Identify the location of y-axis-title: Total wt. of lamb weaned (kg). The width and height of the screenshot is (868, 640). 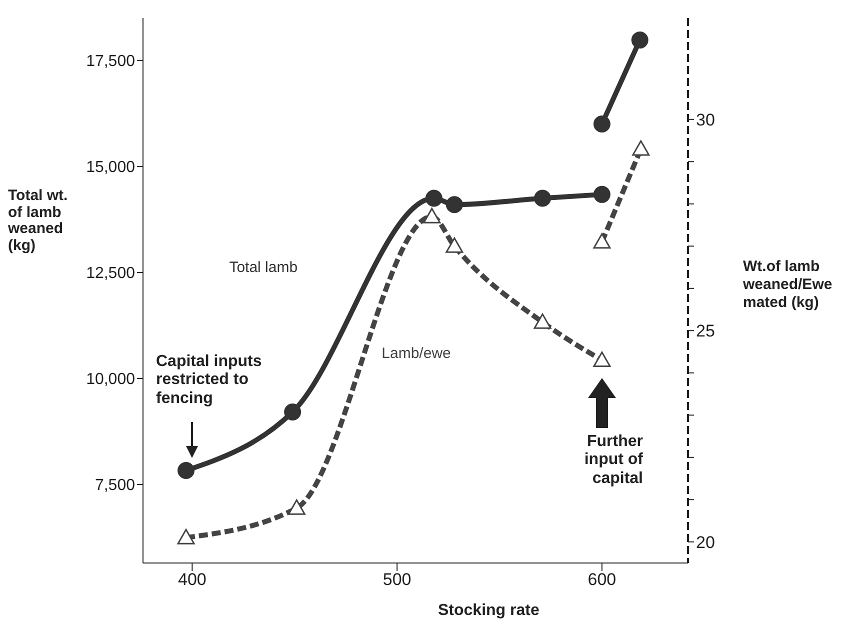
(38, 220).